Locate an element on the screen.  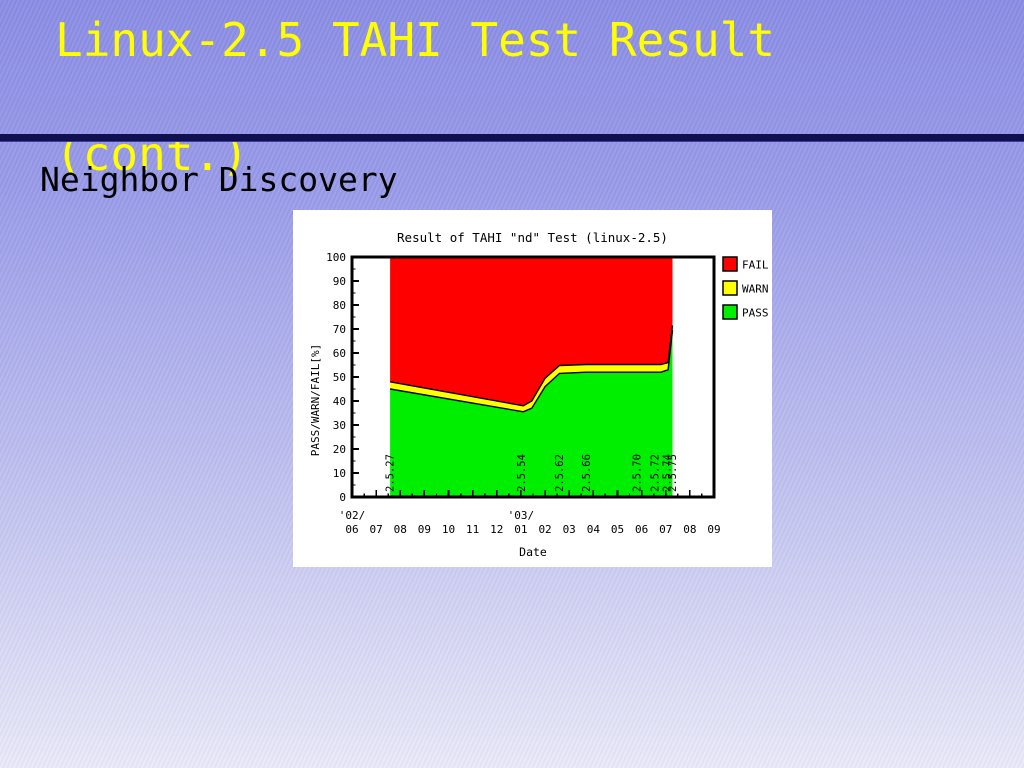
legend: FAIL WARN PASS is located at coordinates (745, 288).